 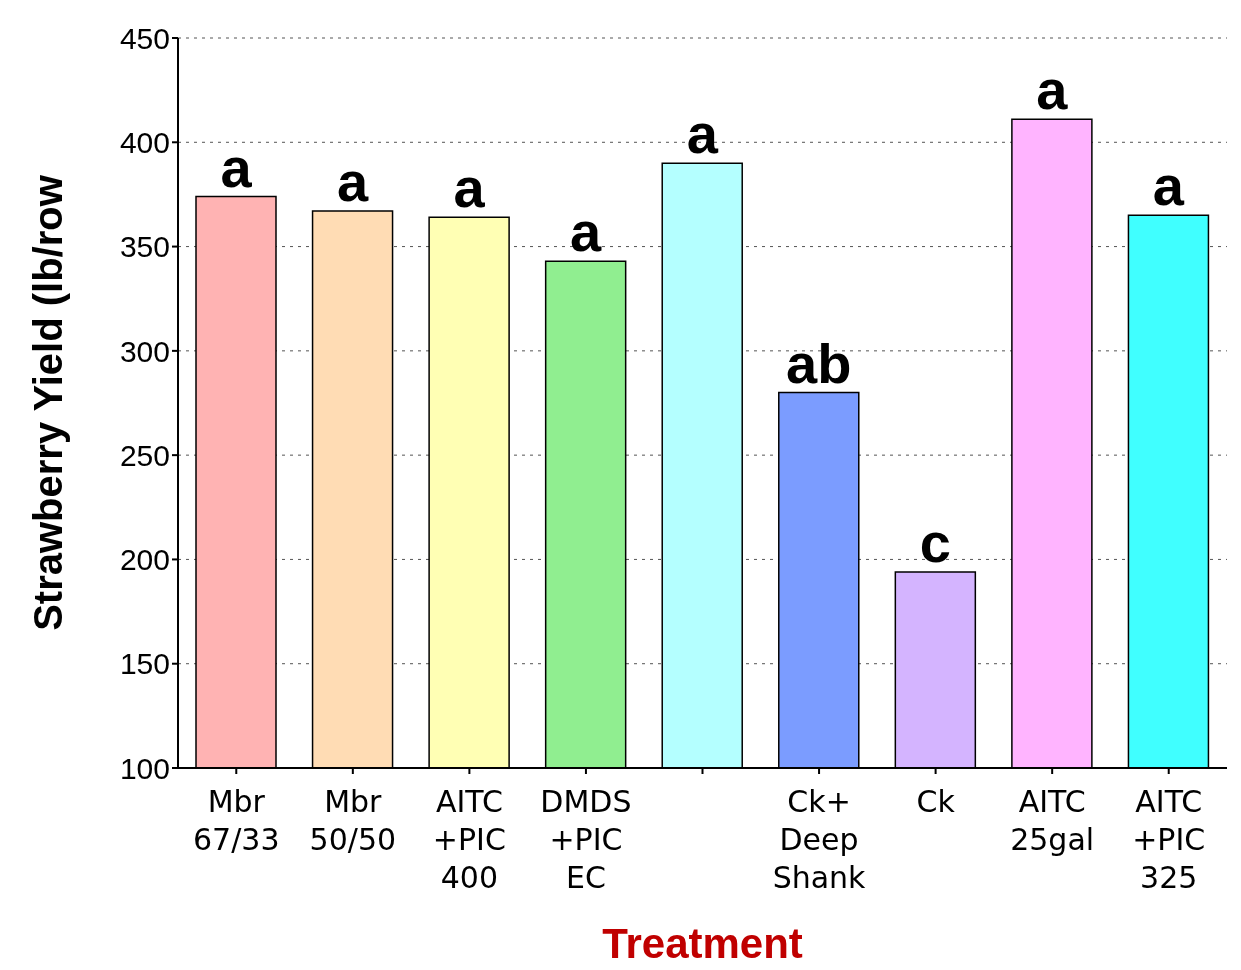 I want to click on data-label: c, so click(x=935, y=542).